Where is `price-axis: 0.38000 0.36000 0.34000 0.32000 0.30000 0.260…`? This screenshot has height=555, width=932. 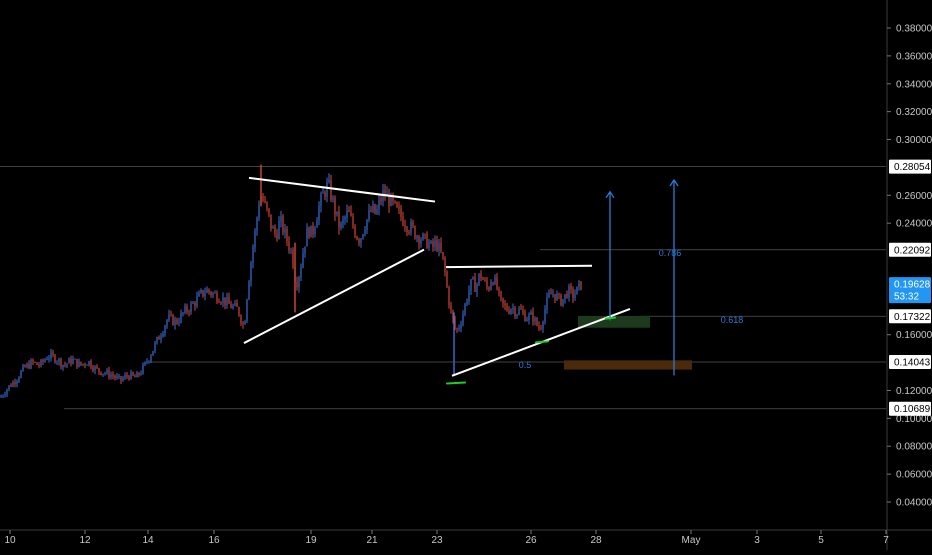 price-axis: 0.38000 0.36000 0.34000 0.32000 0.30000 0.260… is located at coordinates (909, 275).